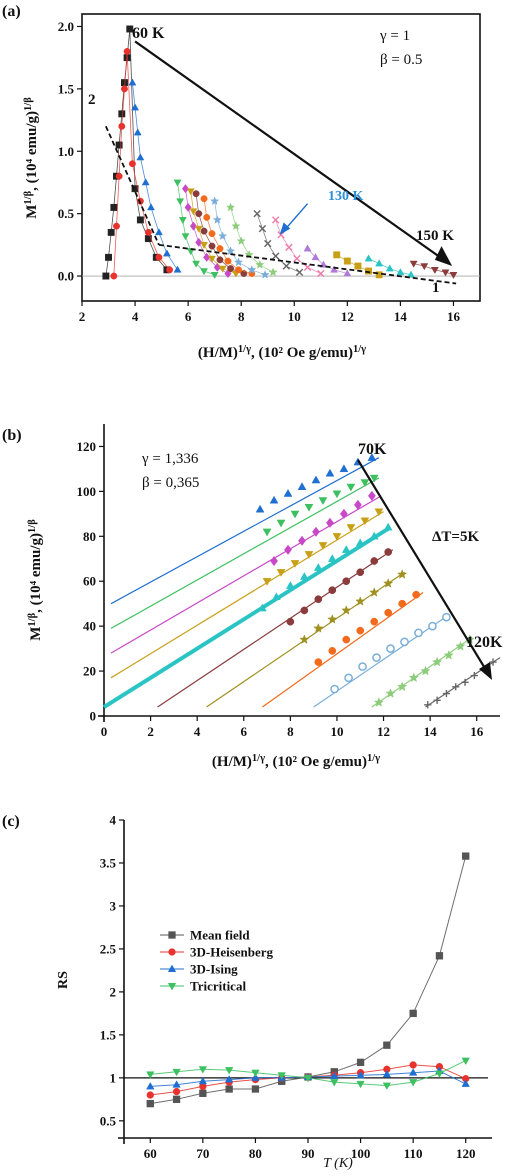 The width and height of the screenshot is (513, 1176). I want to click on x-tick-label: 0, so click(104, 731).